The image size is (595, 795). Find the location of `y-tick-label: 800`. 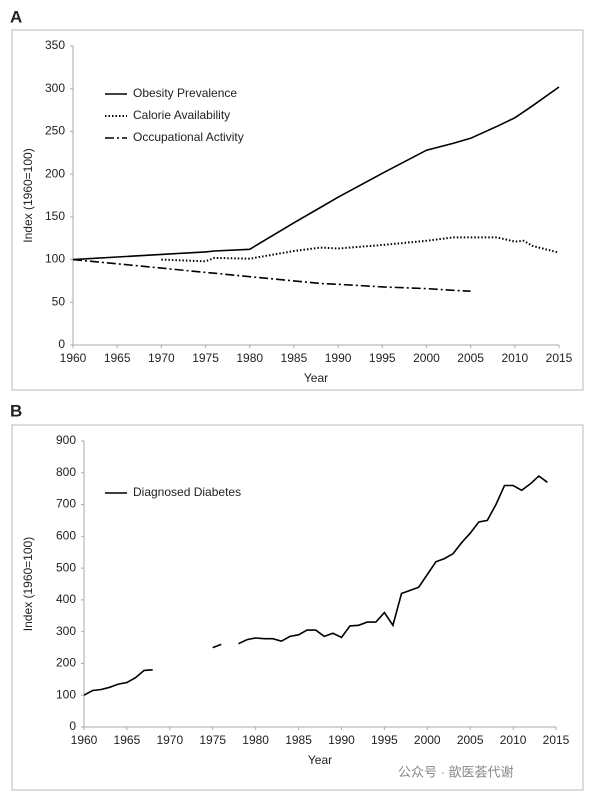

y-tick-label: 800 is located at coordinates (66, 472).